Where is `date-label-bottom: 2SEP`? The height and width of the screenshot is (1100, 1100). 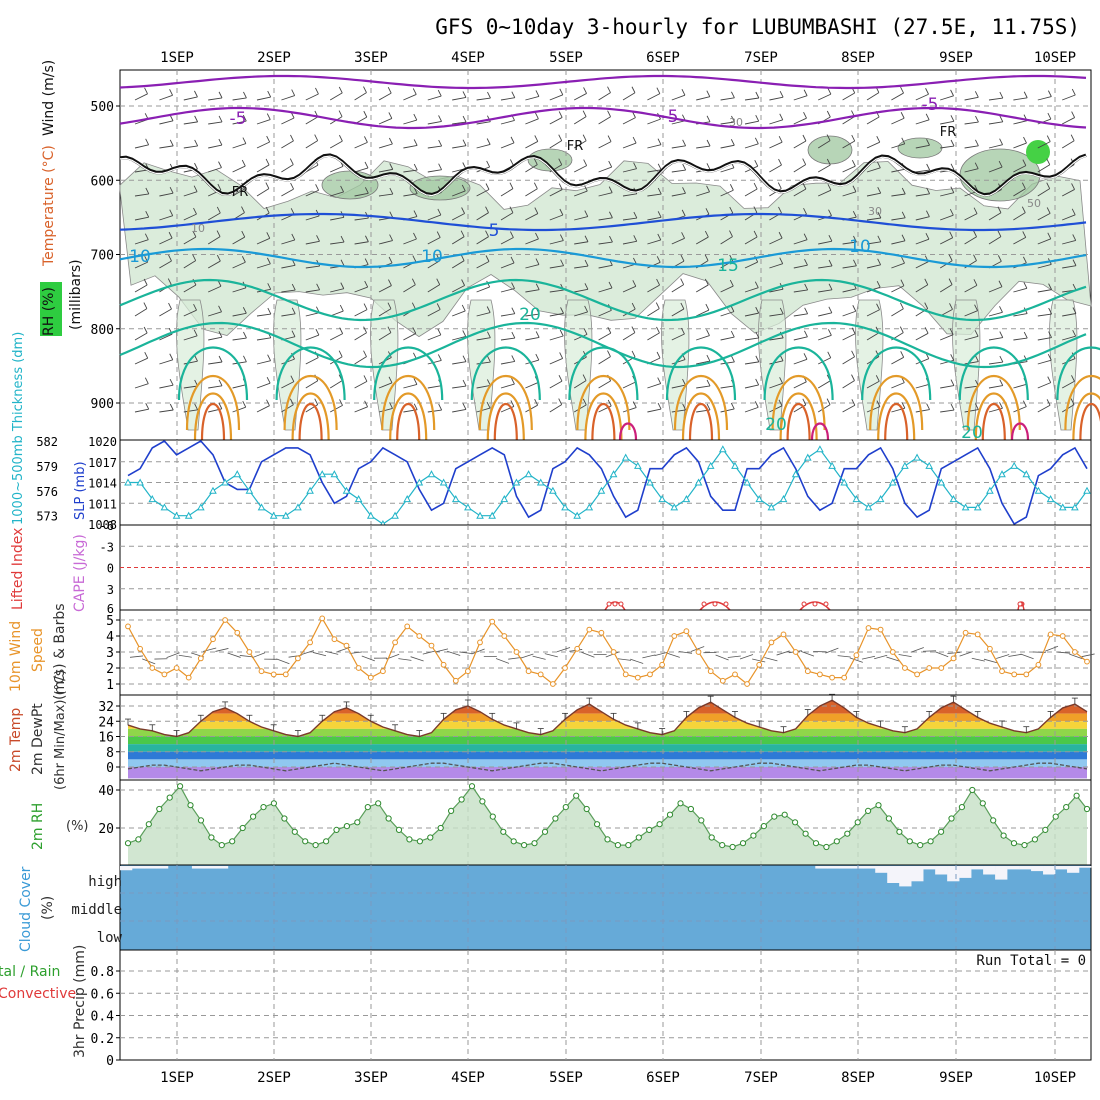
date-label-bottom: 2SEP is located at coordinates (274, 1078).